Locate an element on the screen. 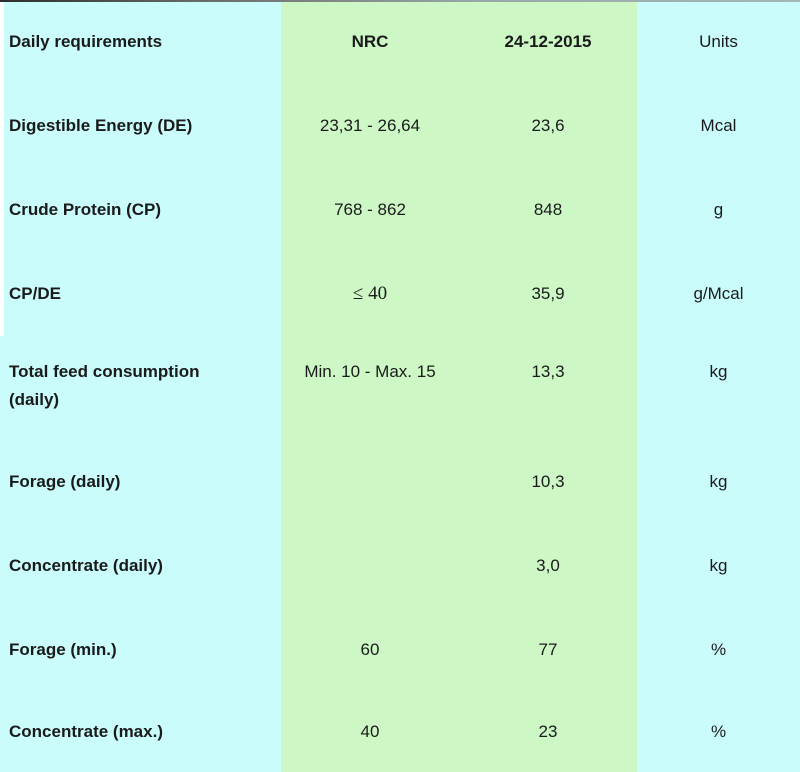 The height and width of the screenshot is (772, 800). nrc-value: 768 - 862 is located at coordinates (370, 209).